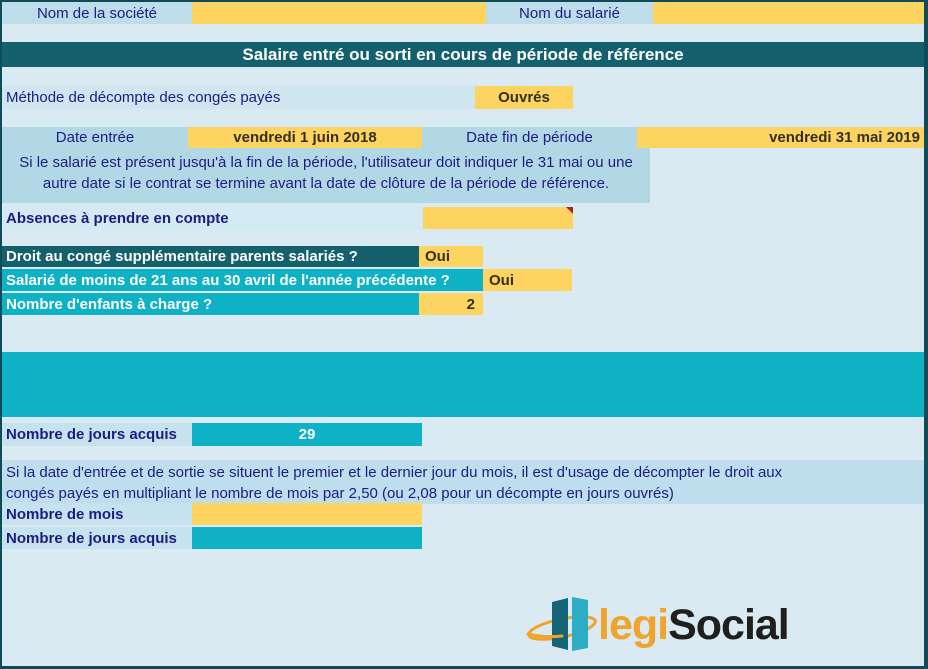 This screenshot has height=669, width=928. I want to click on logo-text-social: Social, so click(729, 624).